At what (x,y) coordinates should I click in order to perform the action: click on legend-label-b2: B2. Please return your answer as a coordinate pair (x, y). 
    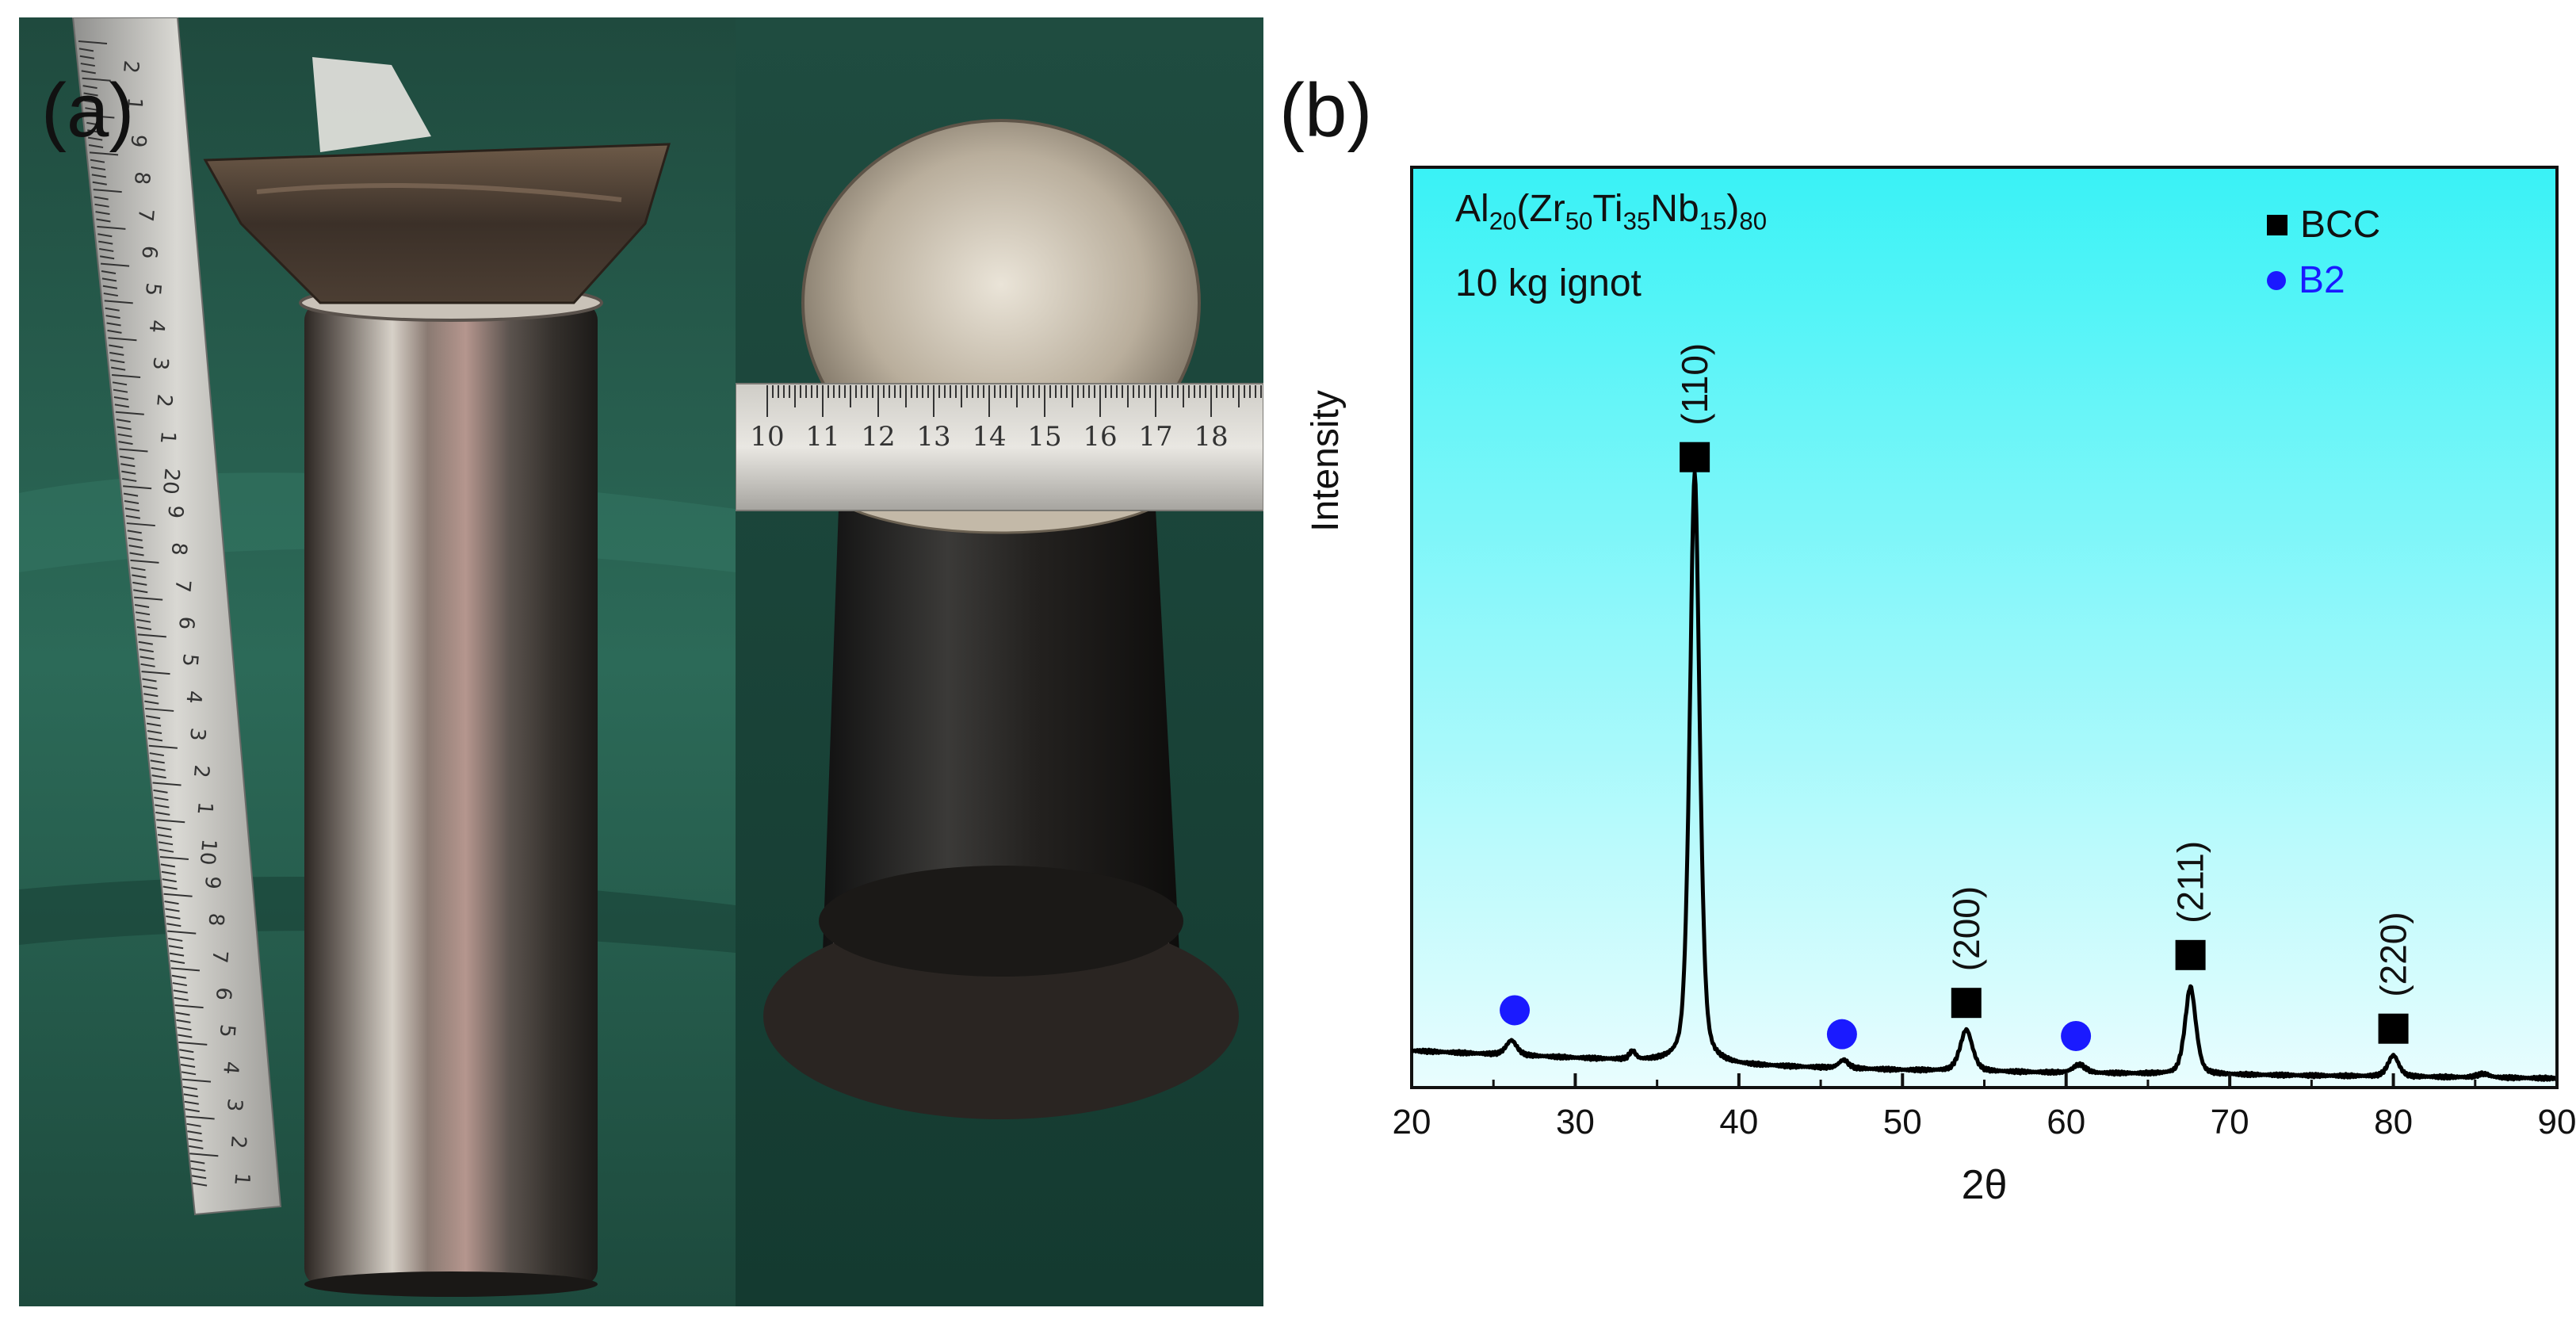
    Looking at the image, I should click on (2322, 280).